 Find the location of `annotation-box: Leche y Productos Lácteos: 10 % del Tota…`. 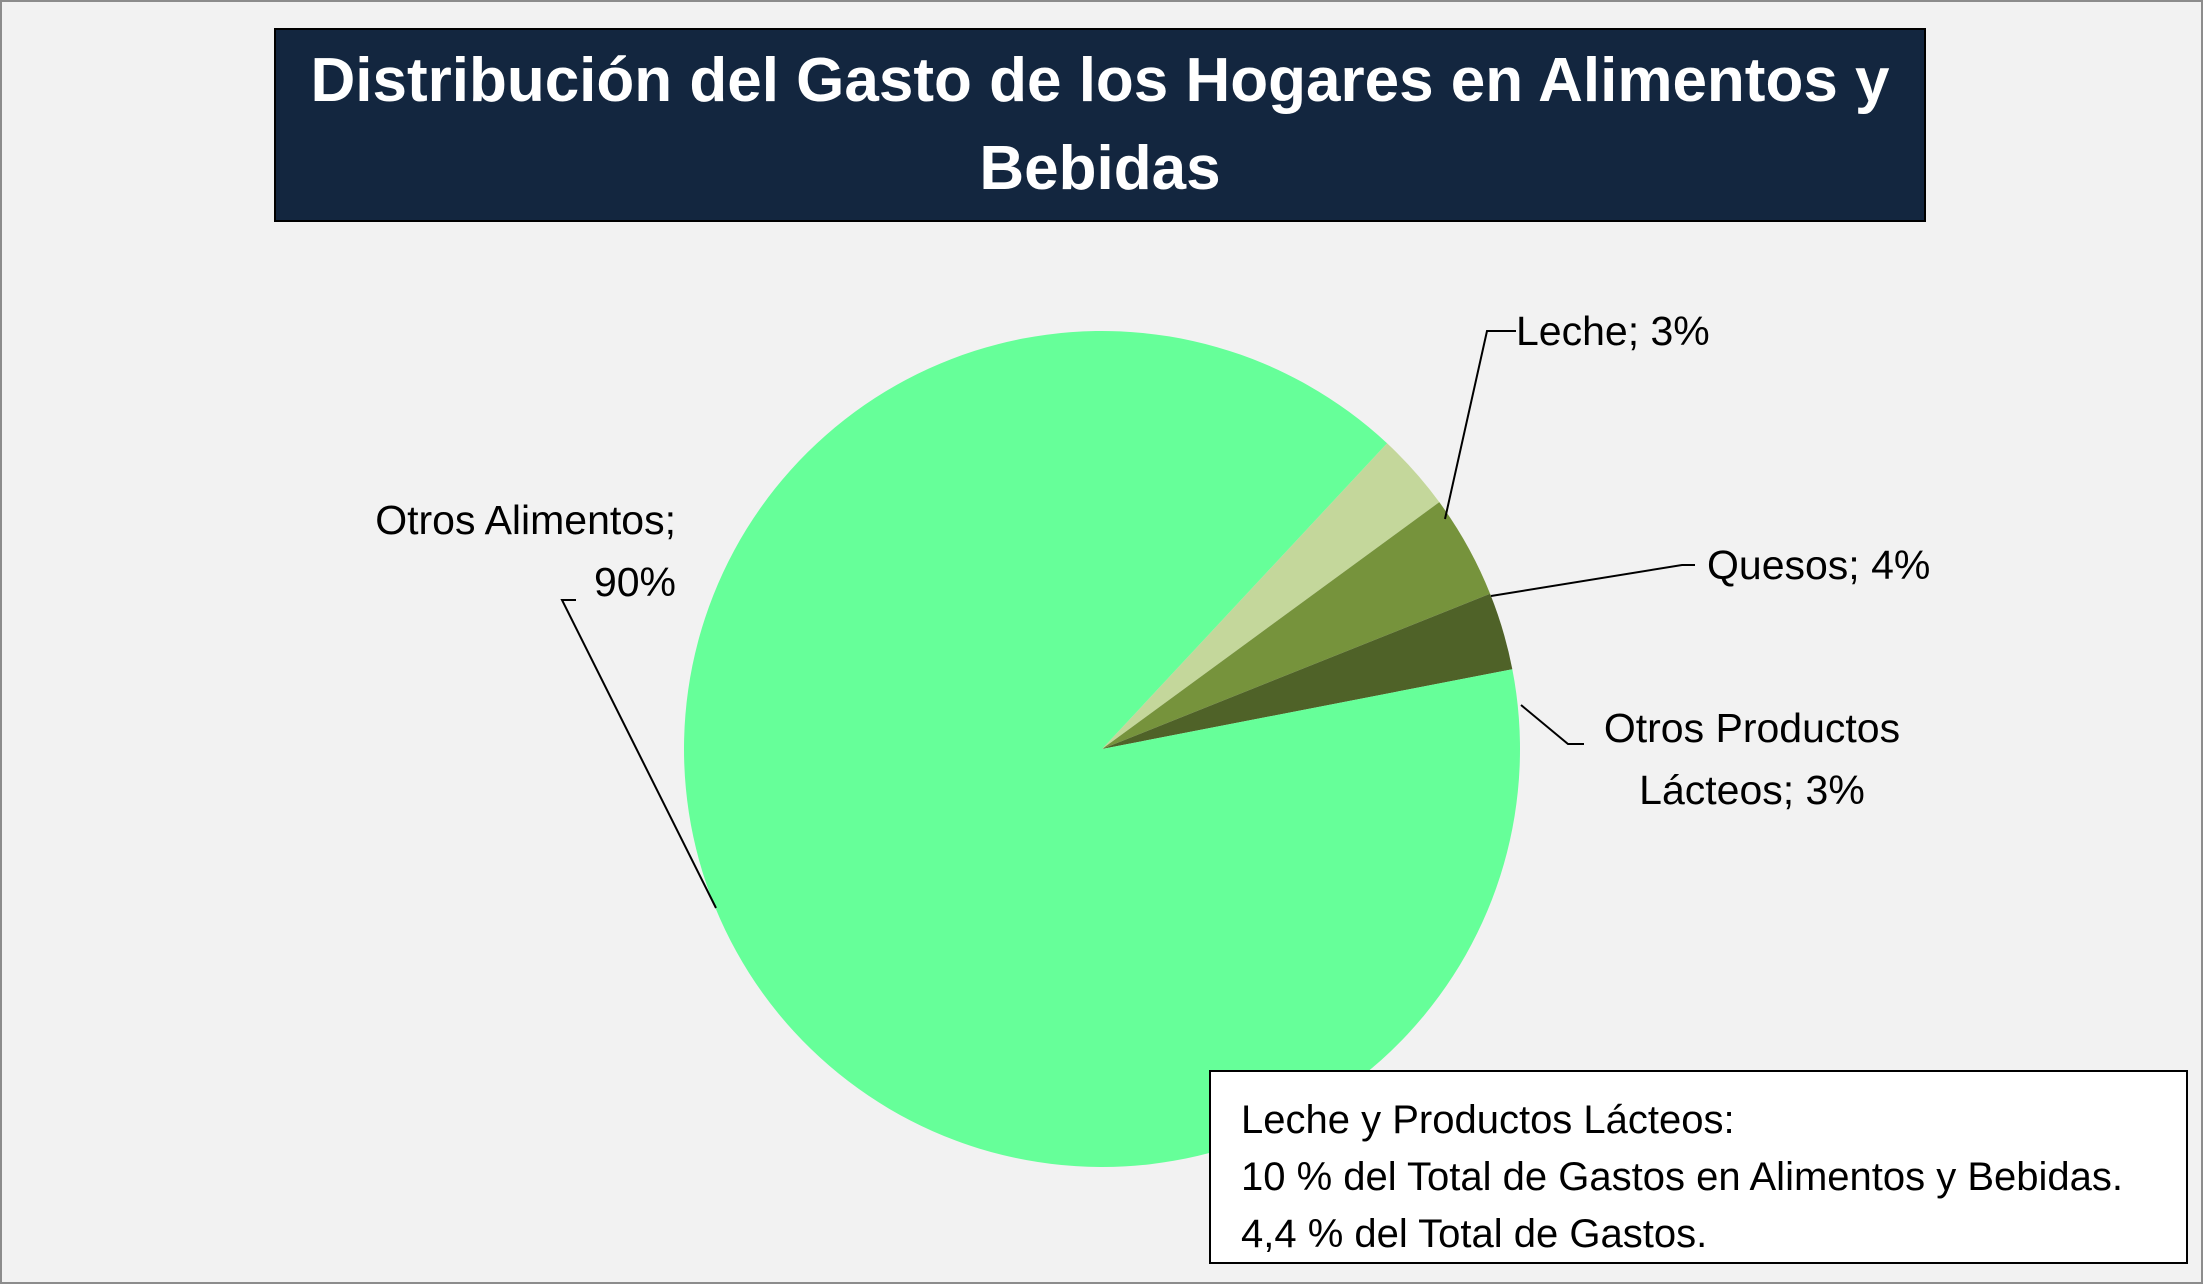

annotation-box: Leche y Productos Lácteos: 10 % del Tota… is located at coordinates (1698, 1167).